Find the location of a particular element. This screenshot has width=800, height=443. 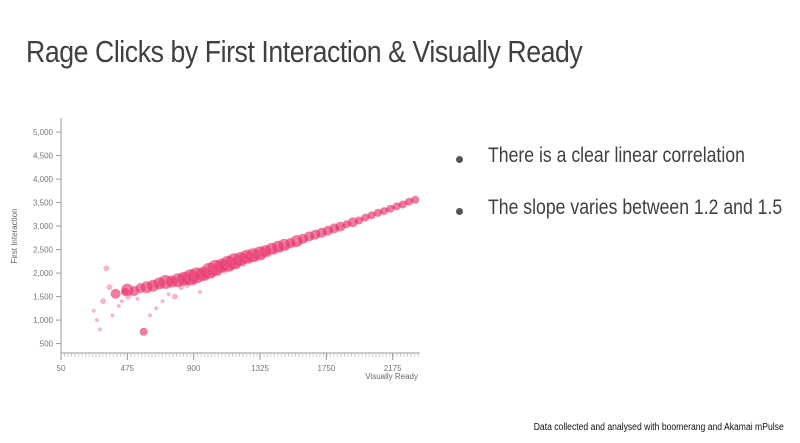

x-tick-label: 50 is located at coordinates (61, 368).